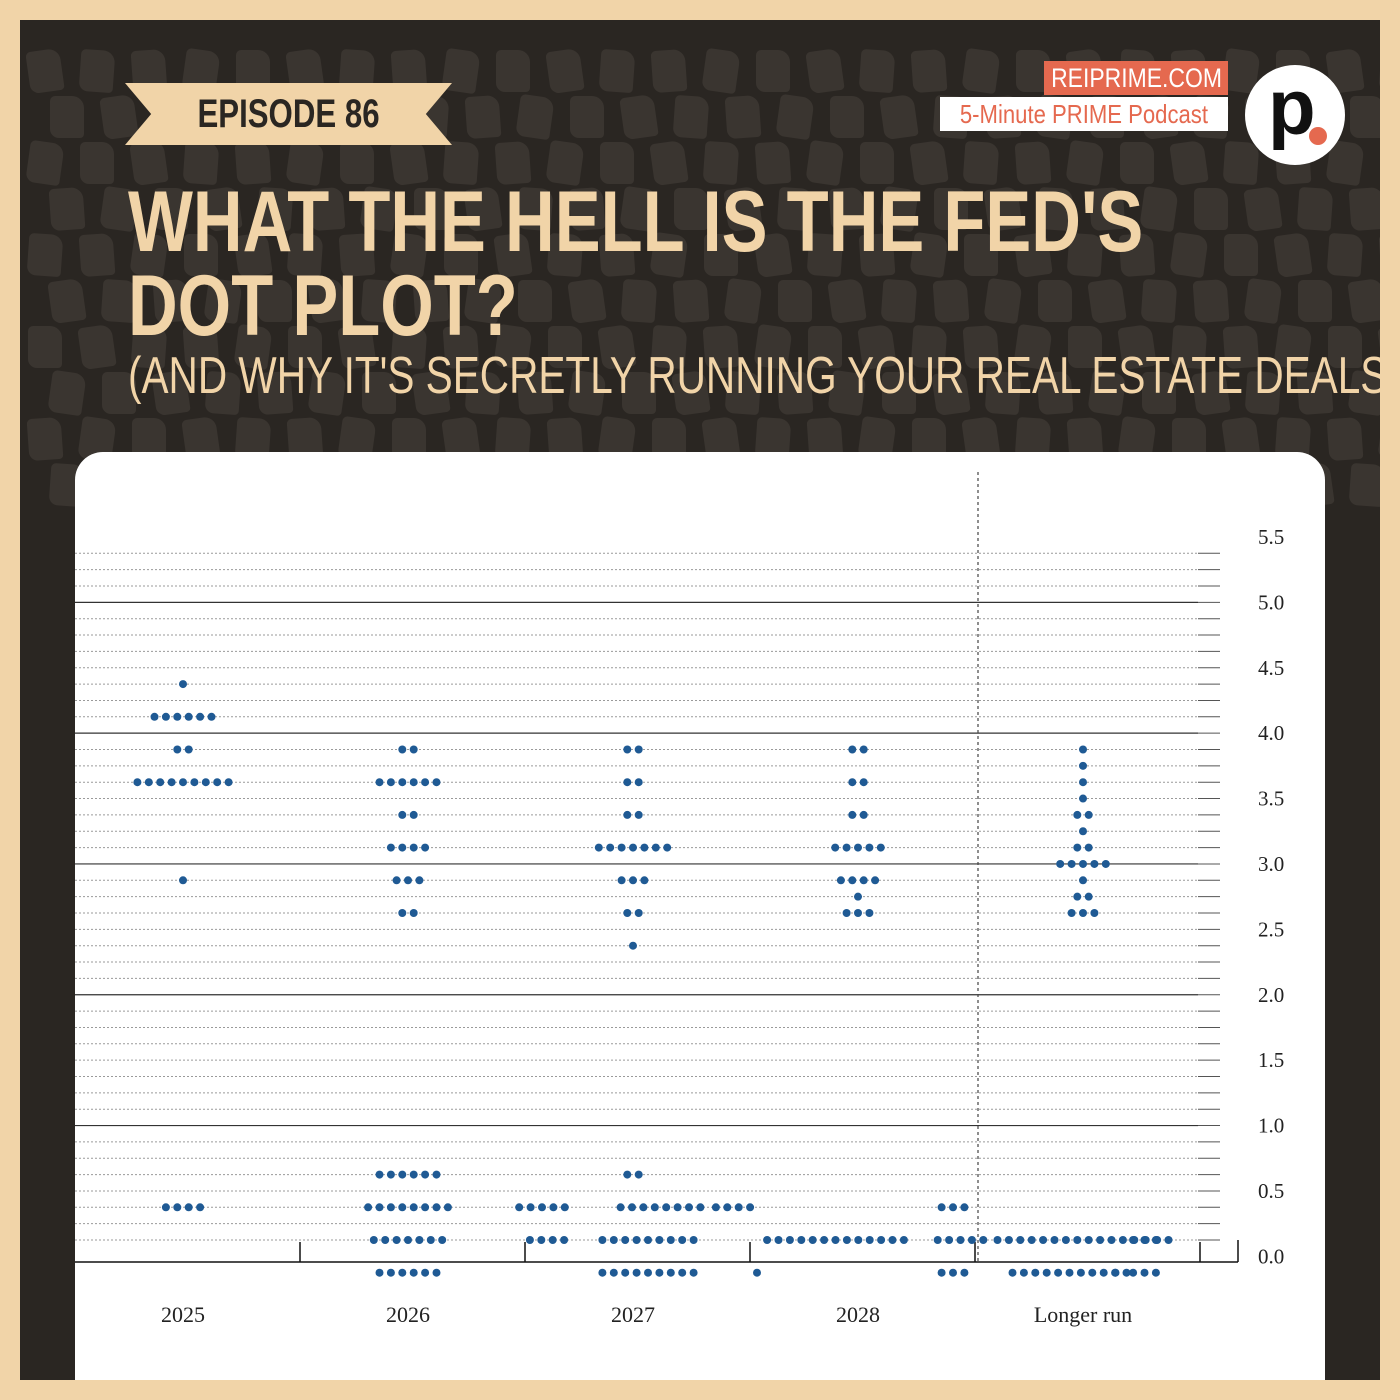 This screenshot has height=1400, width=1400. What do you see at coordinates (1295, 115) in the screenshot?
I see `brand-logo: p` at bounding box center [1295, 115].